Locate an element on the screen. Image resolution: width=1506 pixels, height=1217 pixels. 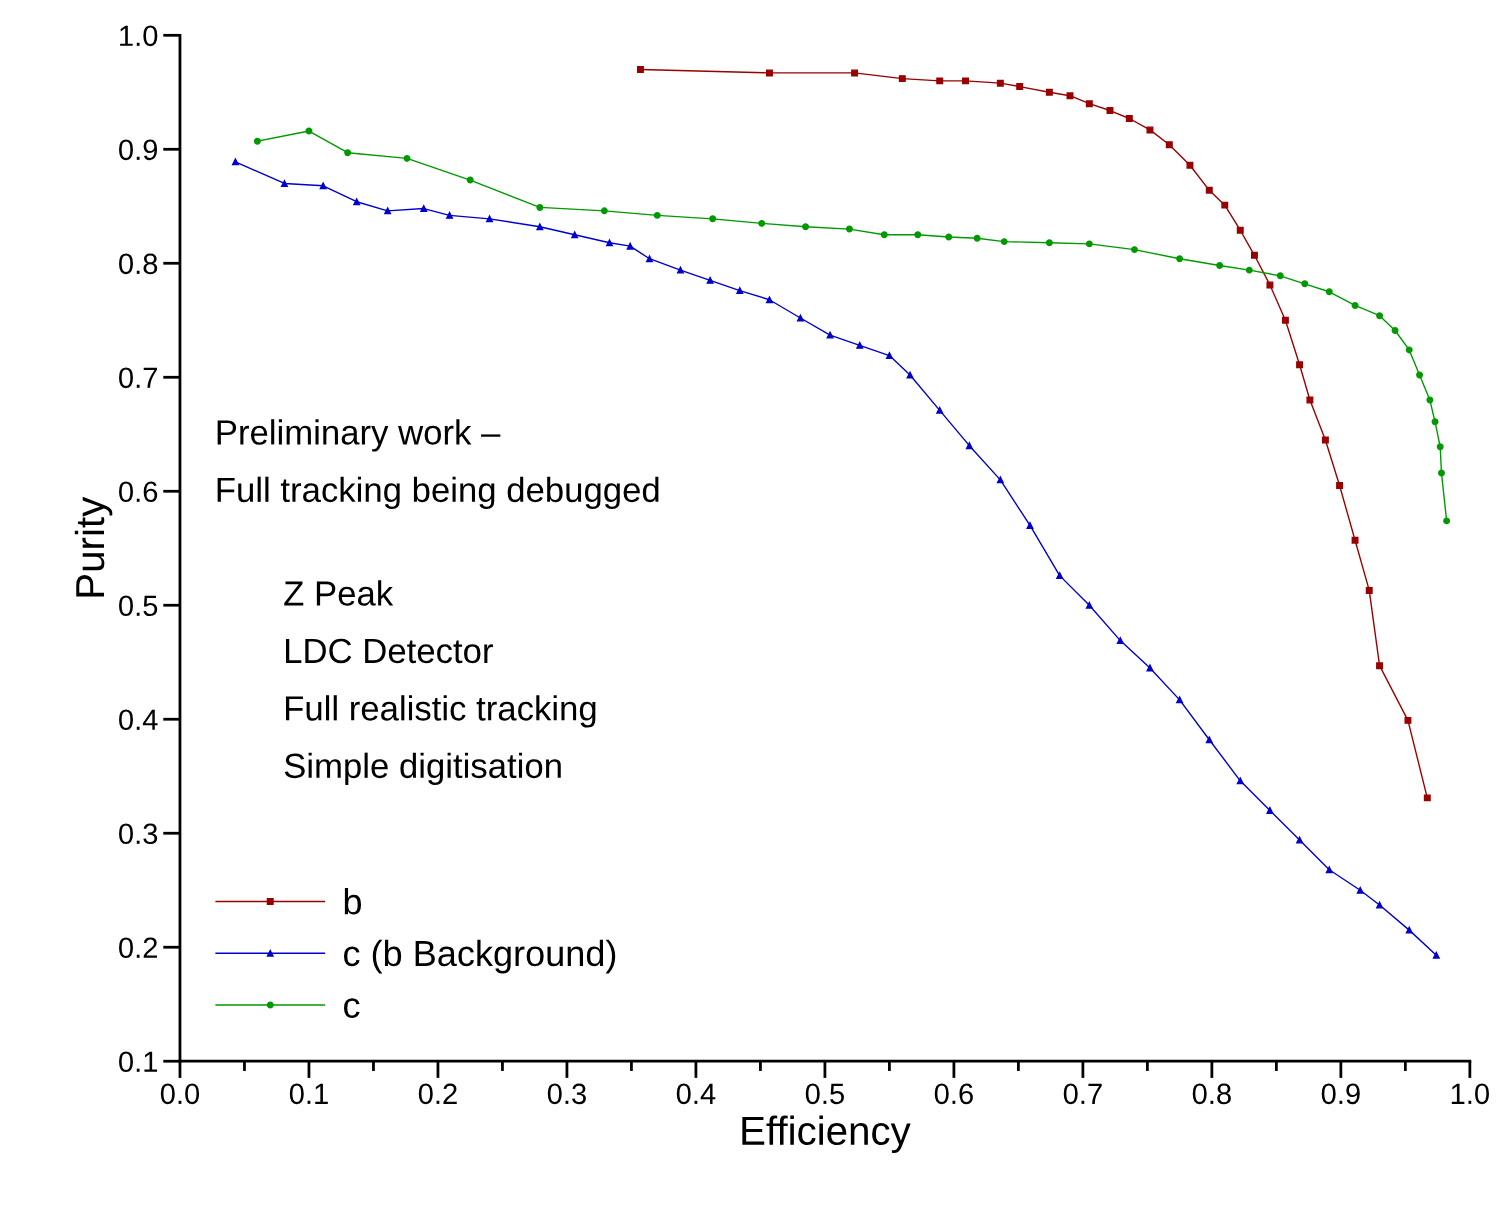
x-tick-label: 0.0 is located at coordinates (180, 1094).